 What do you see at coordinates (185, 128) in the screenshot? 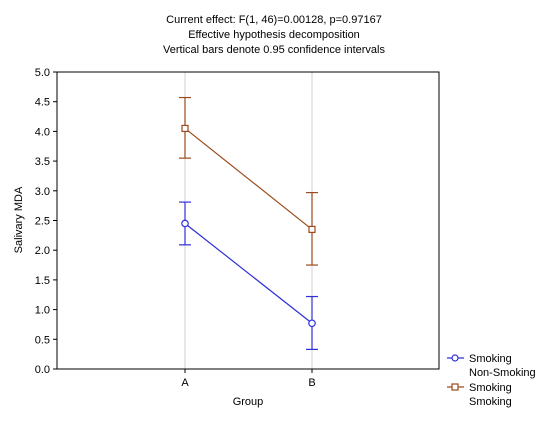
I see `data-point-smoking-A` at bounding box center [185, 128].